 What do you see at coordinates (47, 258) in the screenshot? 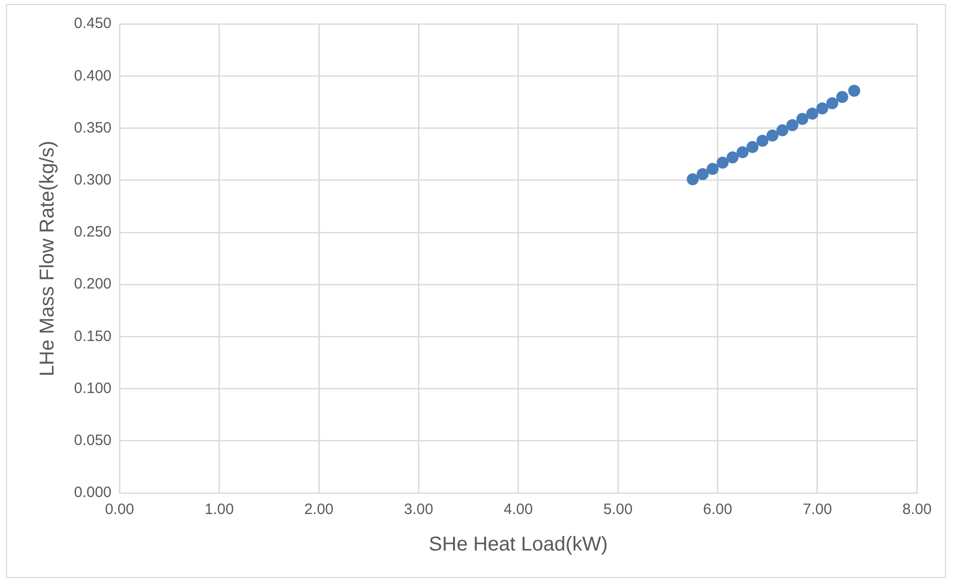
I see `y-axis-title: LHe Mass Flow Rate(kg/s)` at bounding box center [47, 258].